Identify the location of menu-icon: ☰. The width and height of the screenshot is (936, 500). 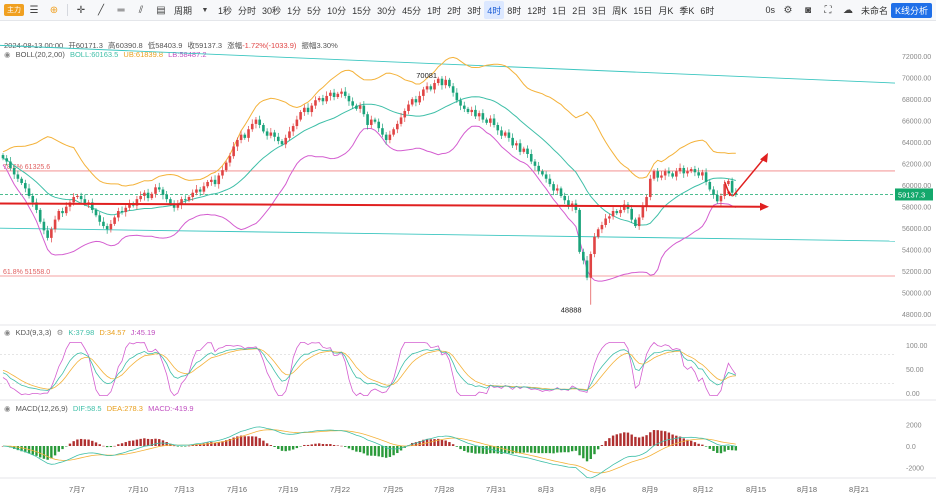
(34, 10).